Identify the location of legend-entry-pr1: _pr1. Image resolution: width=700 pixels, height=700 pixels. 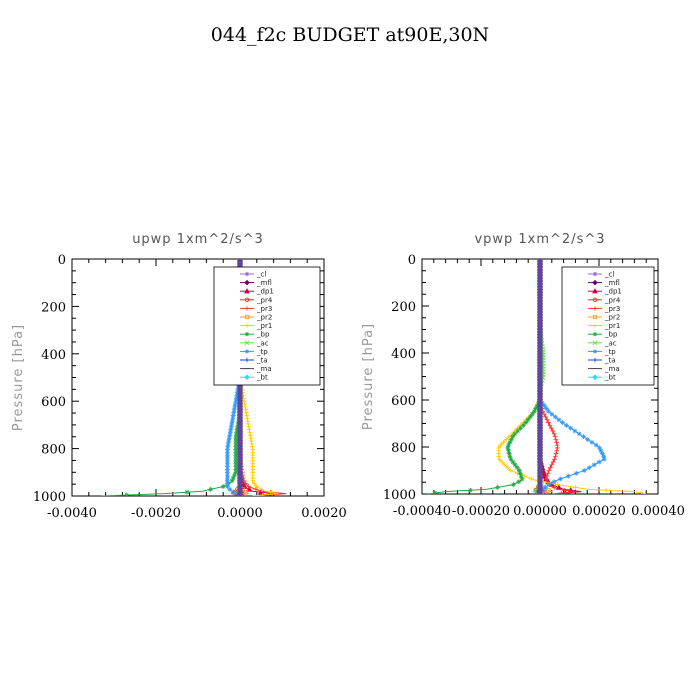
(604, 326).